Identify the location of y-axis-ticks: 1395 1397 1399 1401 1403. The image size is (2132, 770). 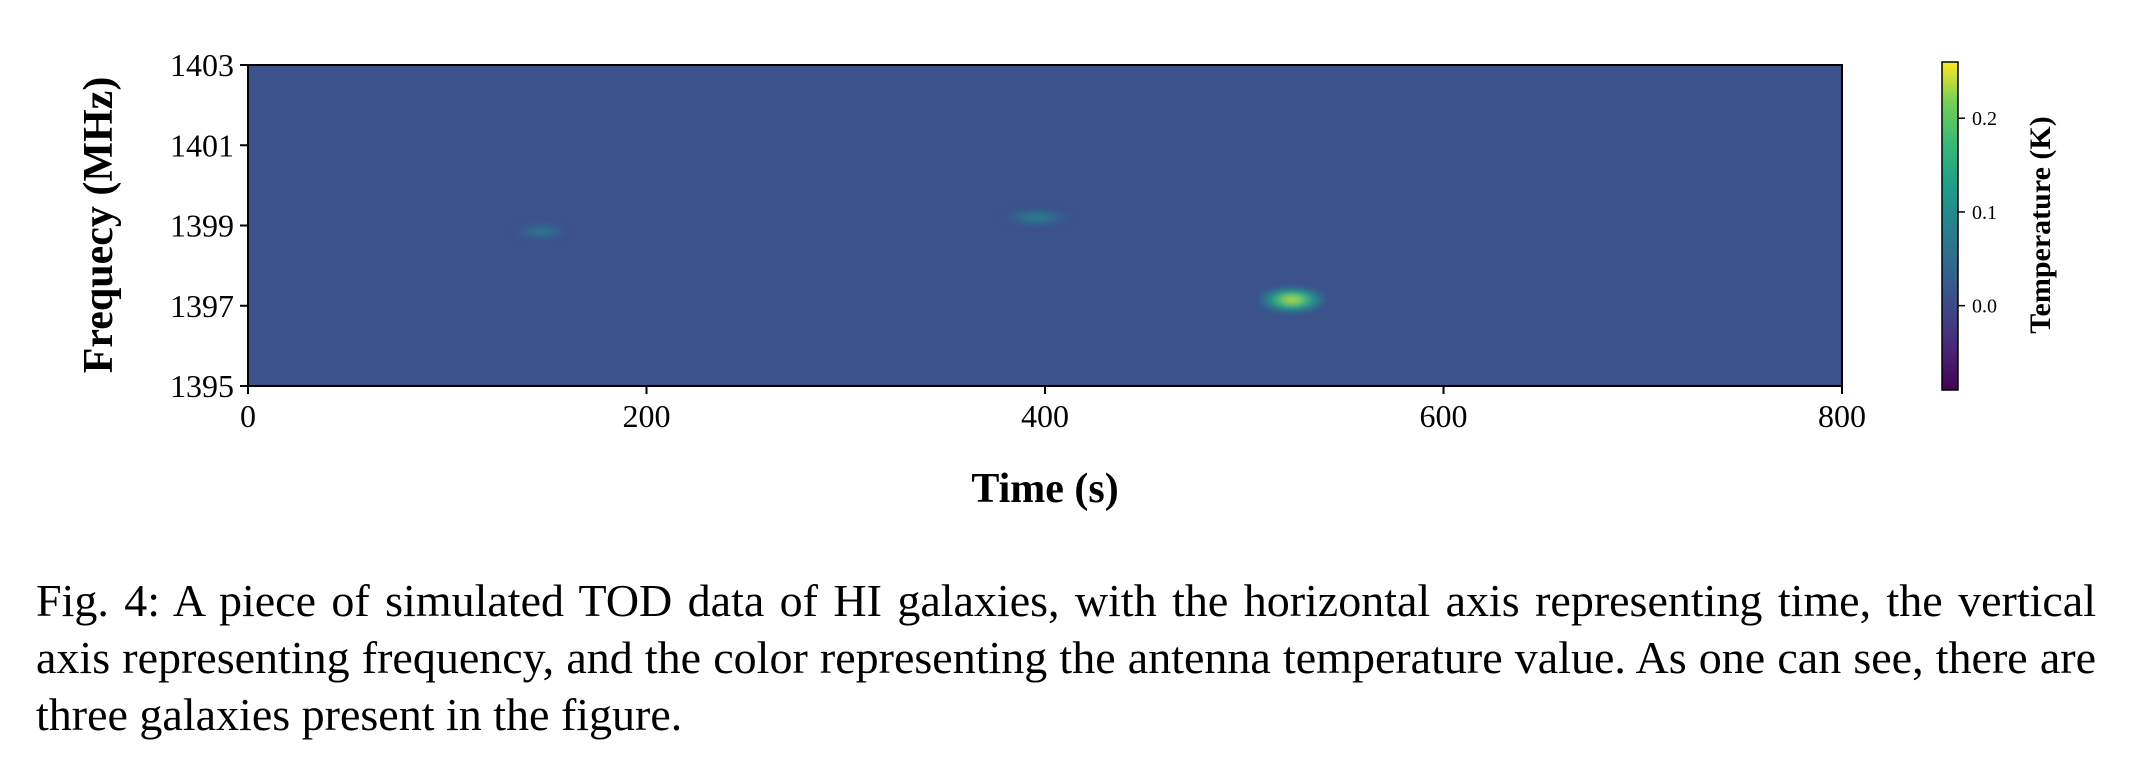
(209, 225).